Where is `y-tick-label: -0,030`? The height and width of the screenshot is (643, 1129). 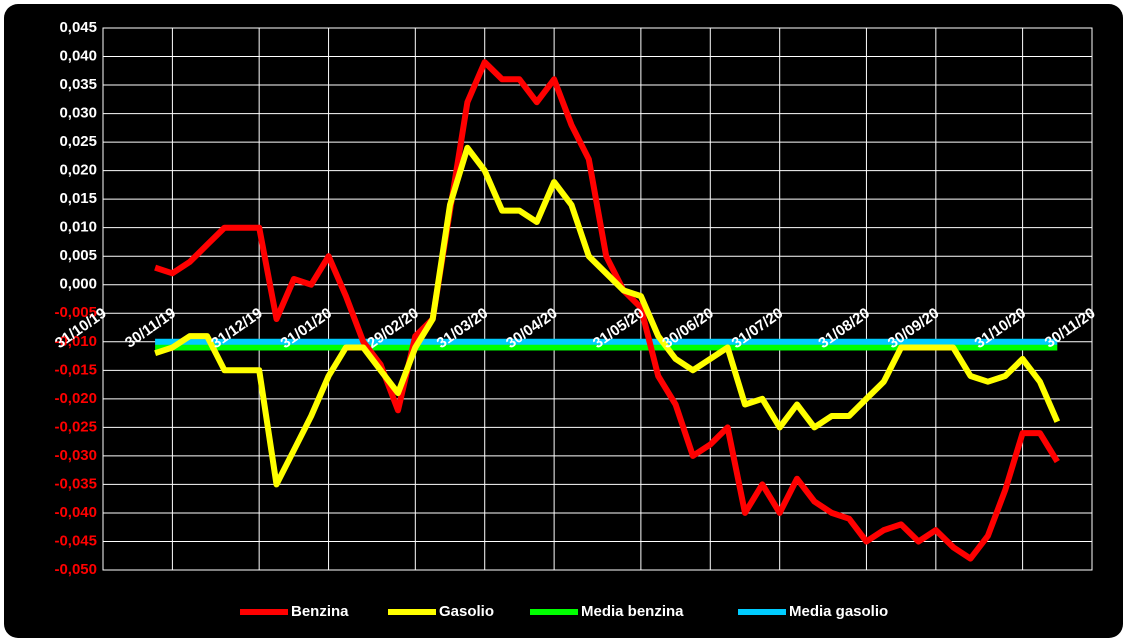
y-tick-label: -0,030 is located at coordinates (75, 455).